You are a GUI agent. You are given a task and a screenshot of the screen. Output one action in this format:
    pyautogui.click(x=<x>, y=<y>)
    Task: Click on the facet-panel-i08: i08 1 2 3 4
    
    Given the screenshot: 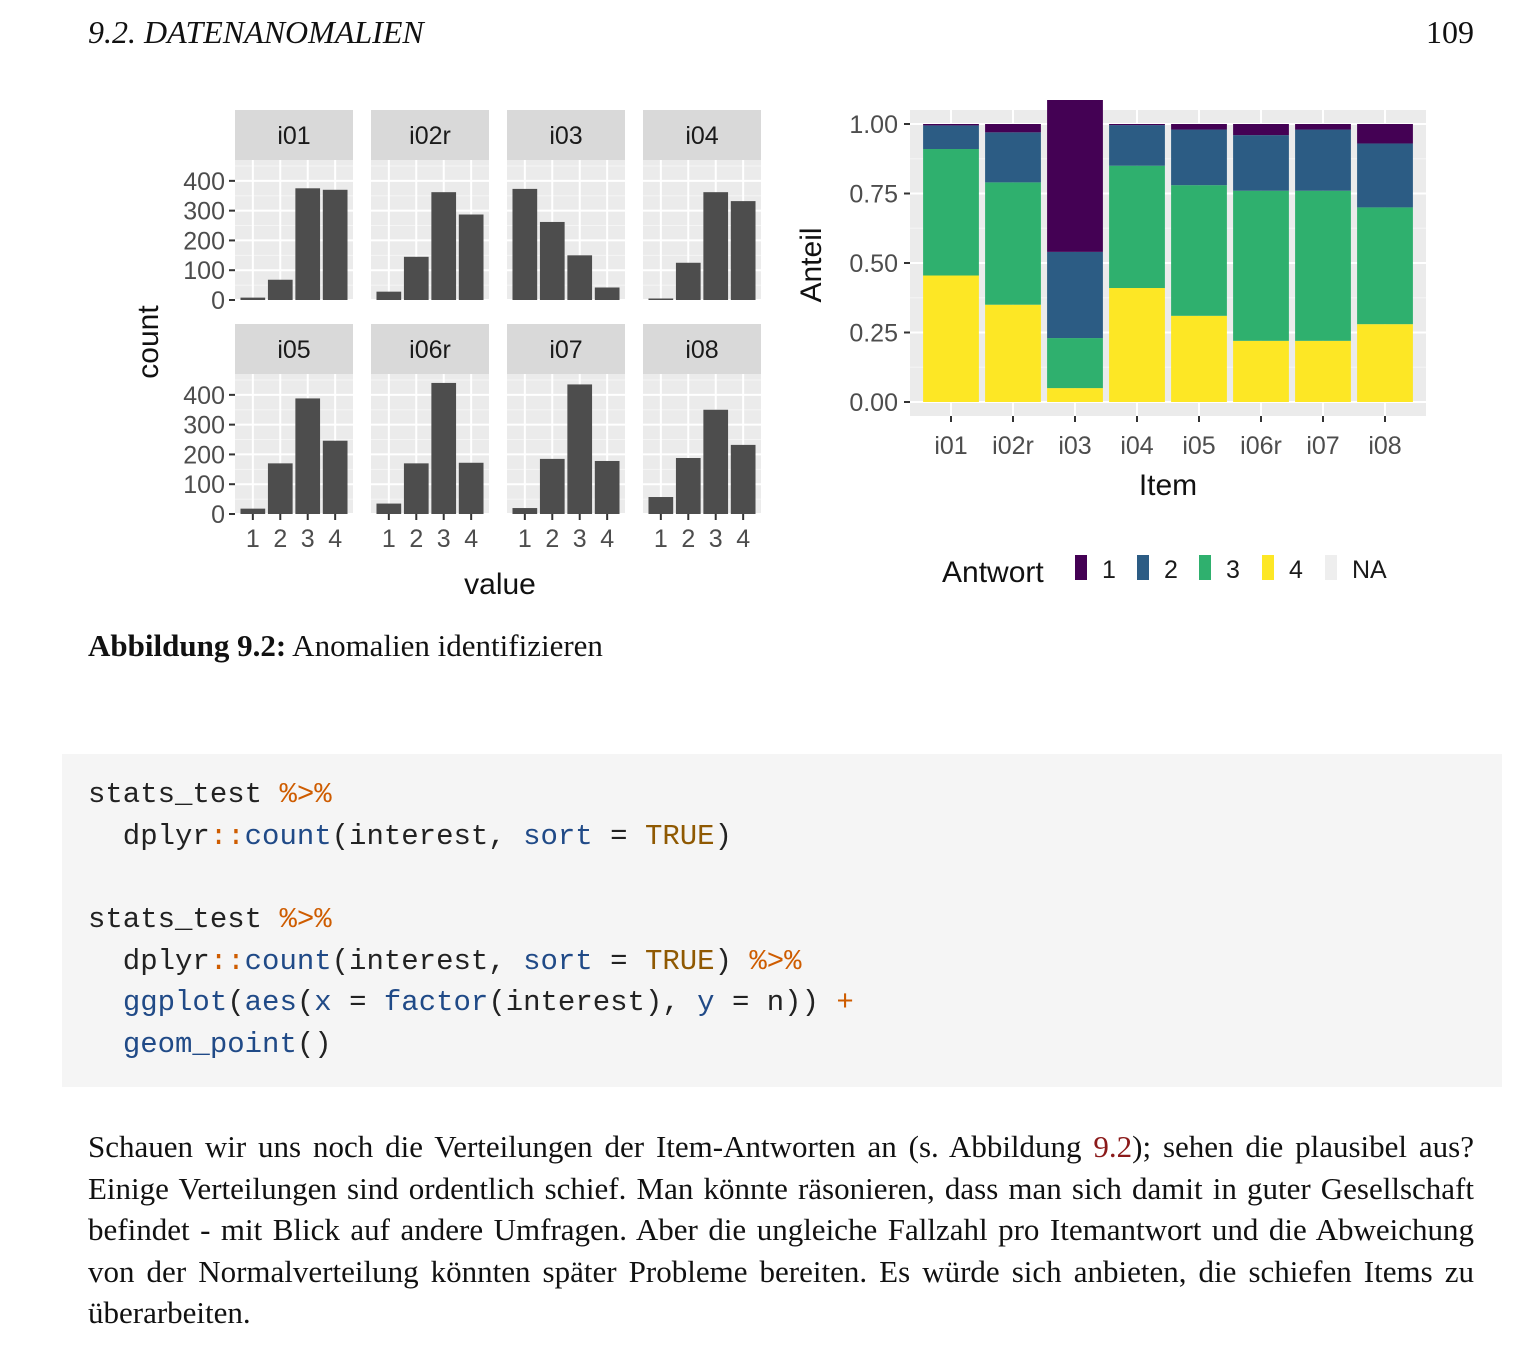 What is the action you would take?
    pyautogui.click(x=702, y=438)
    